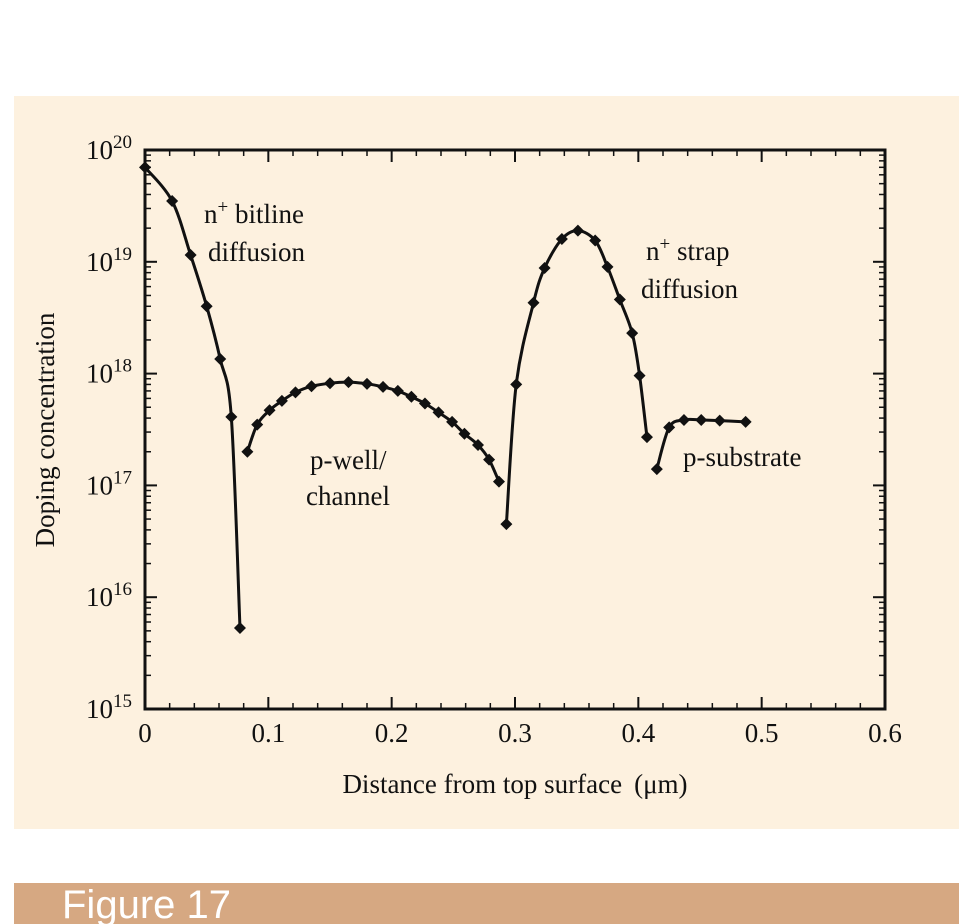 The image size is (972, 924). What do you see at coordinates (257, 252) in the screenshot?
I see `annotation-bitline-line2: diffusion` at bounding box center [257, 252].